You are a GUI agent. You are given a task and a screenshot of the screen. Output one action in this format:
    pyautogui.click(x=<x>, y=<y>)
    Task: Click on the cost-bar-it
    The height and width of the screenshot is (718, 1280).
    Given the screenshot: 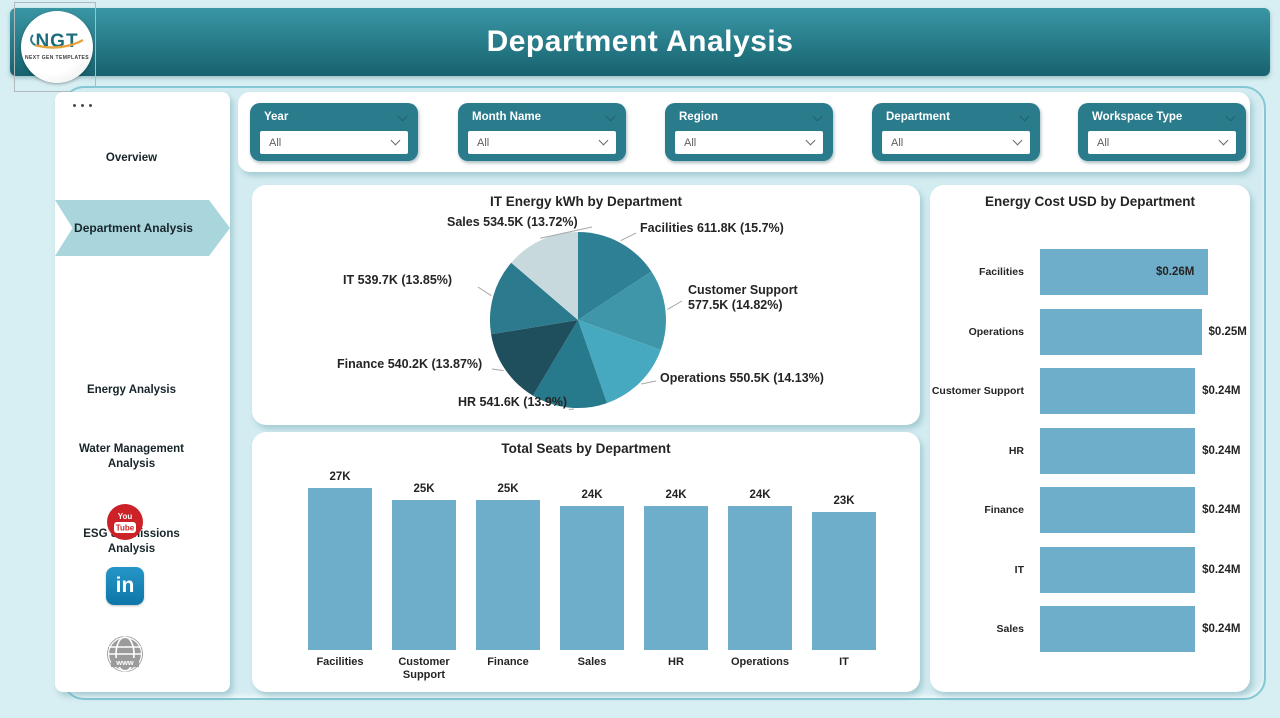 What is the action you would take?
    pyautogui.click(x=1117, y=569)
    